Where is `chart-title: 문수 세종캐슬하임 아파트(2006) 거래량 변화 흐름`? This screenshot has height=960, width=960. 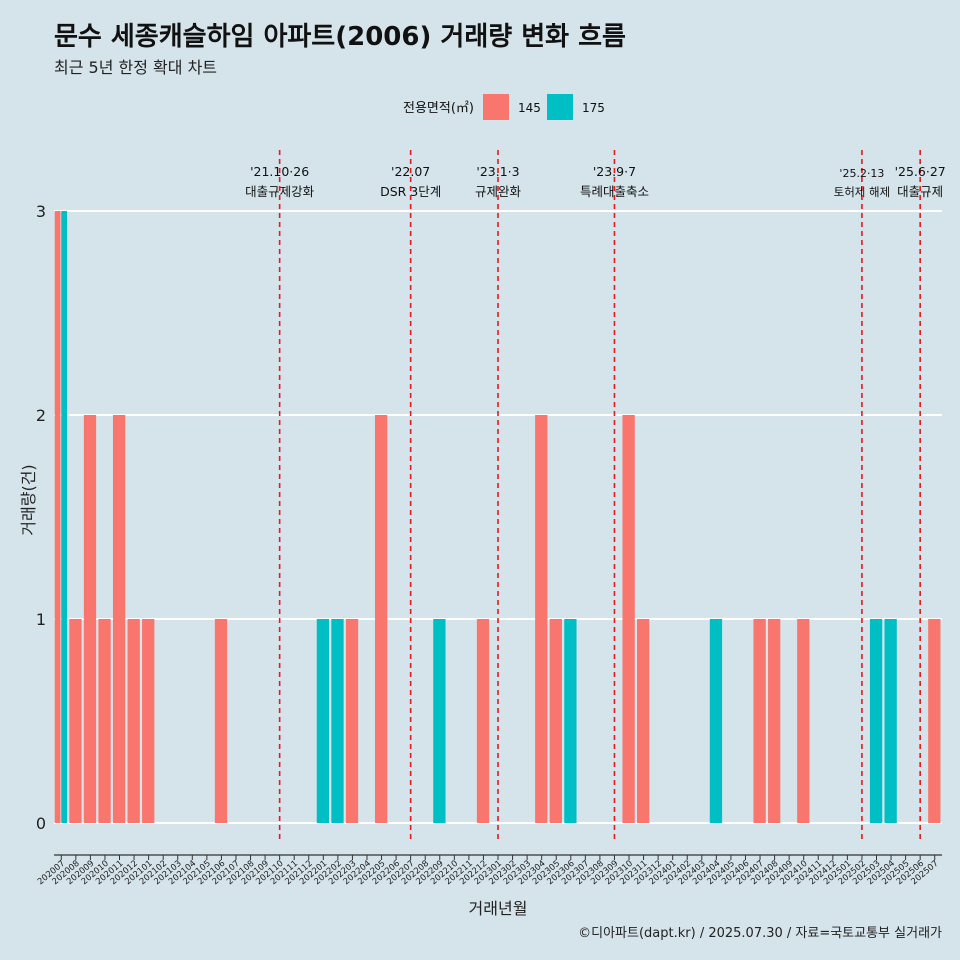 chart-title: 문수 세종캐슬하임 아파트(2006) 거래량 변화 흐름 is located at coordinates (340, 37).